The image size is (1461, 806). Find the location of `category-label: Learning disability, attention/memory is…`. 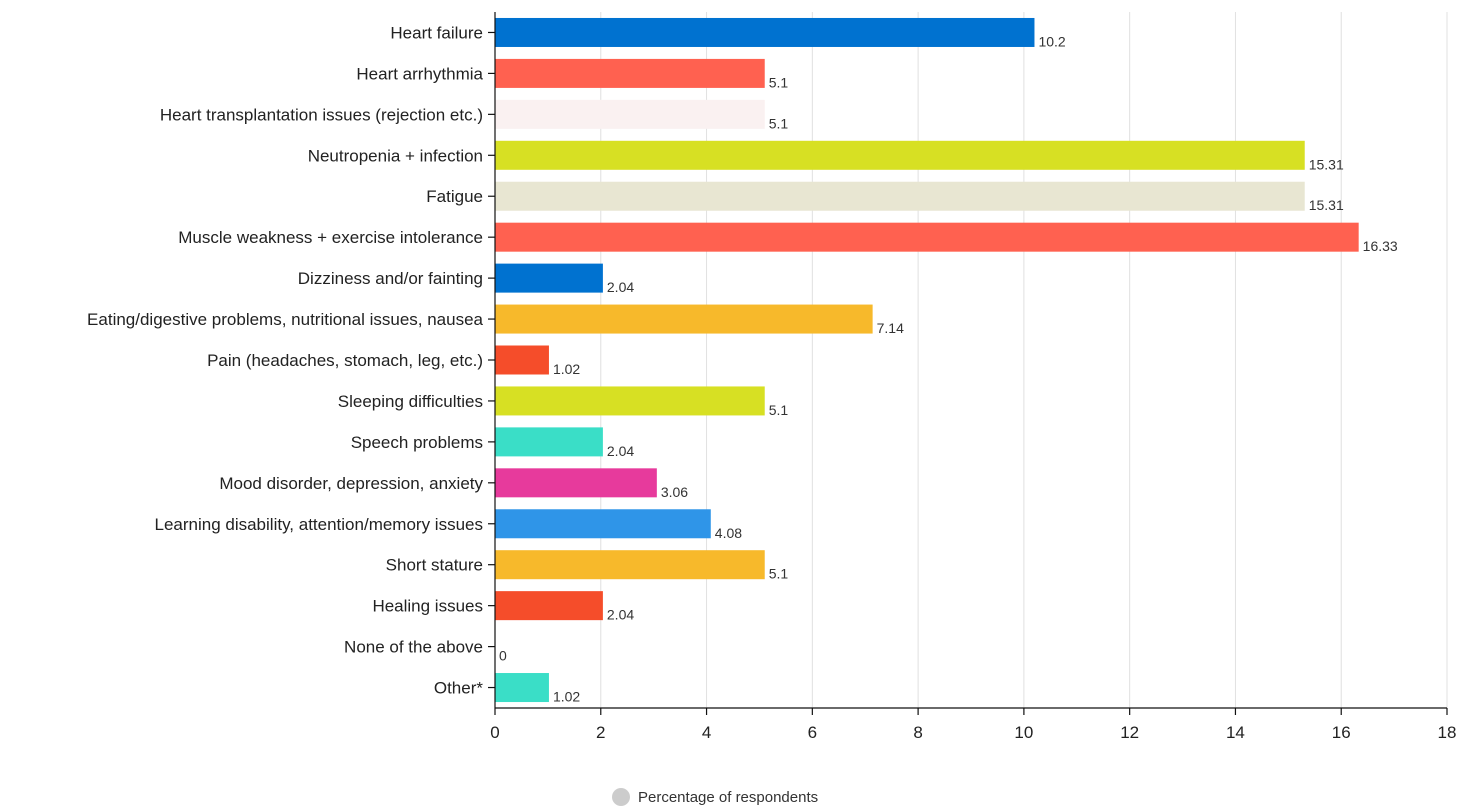

category-label: Learning disability, attention/memory is… is located at coordinates (318, 524).